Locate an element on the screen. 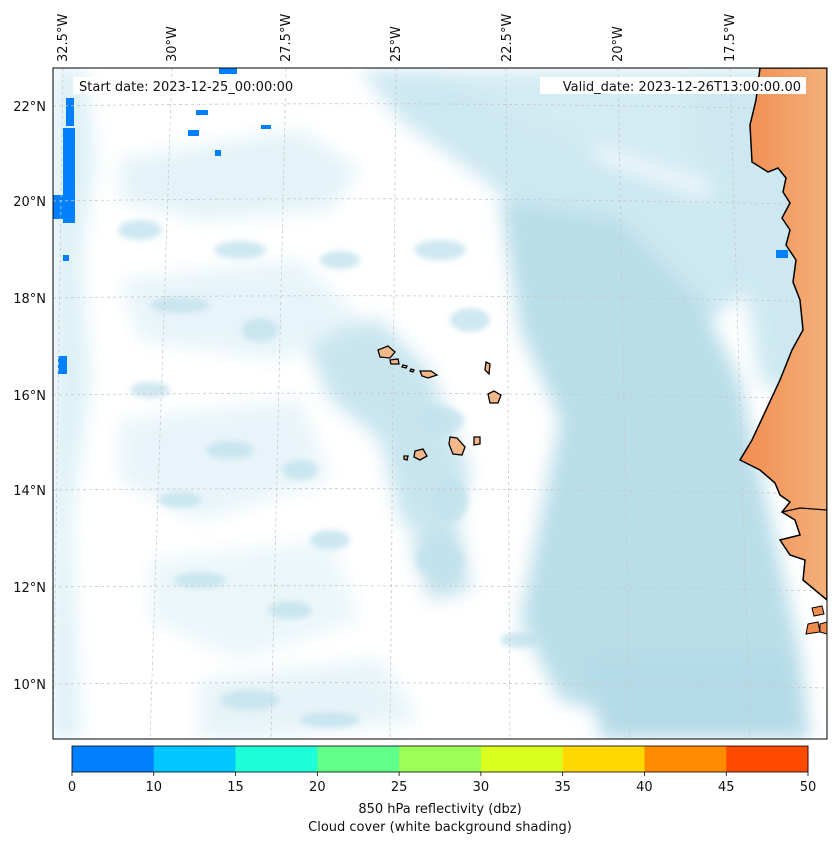  lon-label: 22.5°W is located at coordinates (507, 38).